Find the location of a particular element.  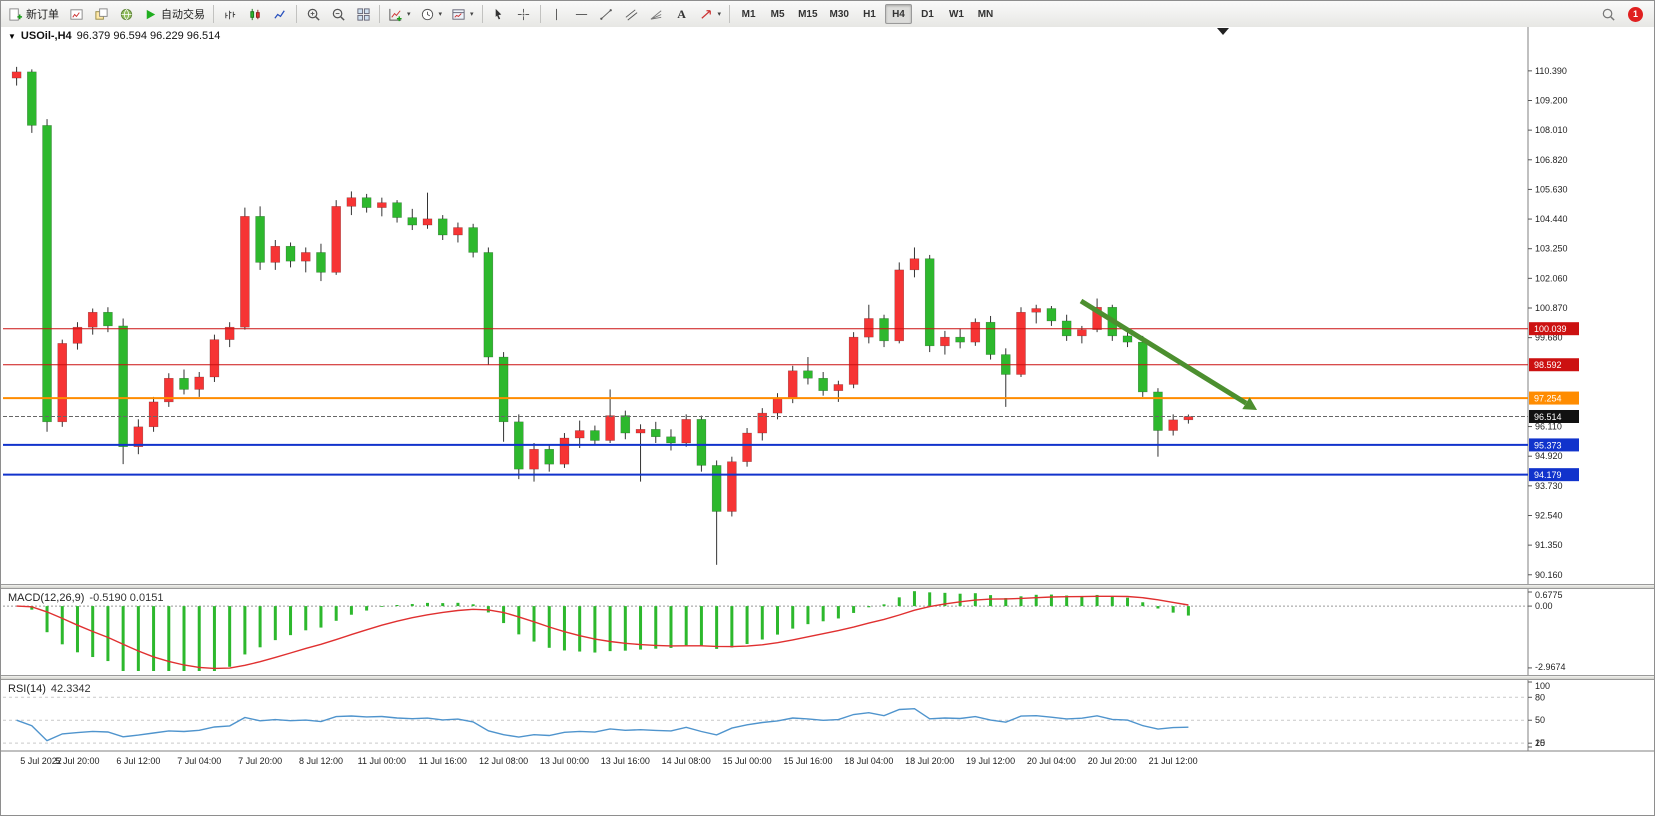

timeframe-h1: H1 is located at coordinates (869, 14).